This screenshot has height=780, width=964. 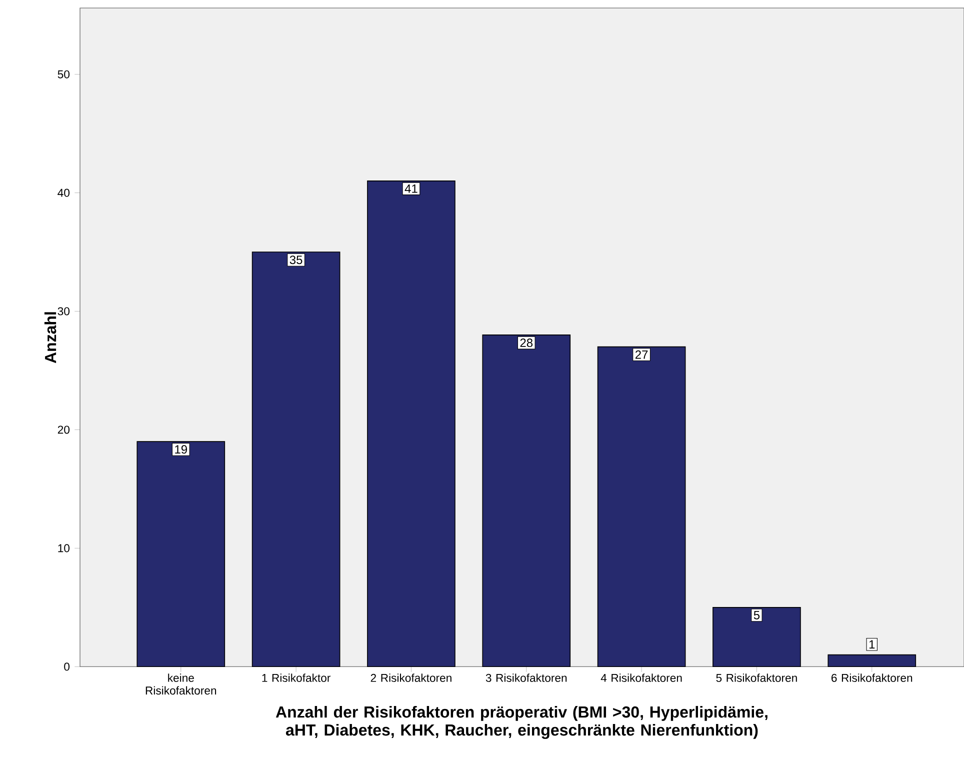 What do you see at coordinates (757, 615) in the screenshot?
I see `data-label: 5` at bounding box center [757, 615].